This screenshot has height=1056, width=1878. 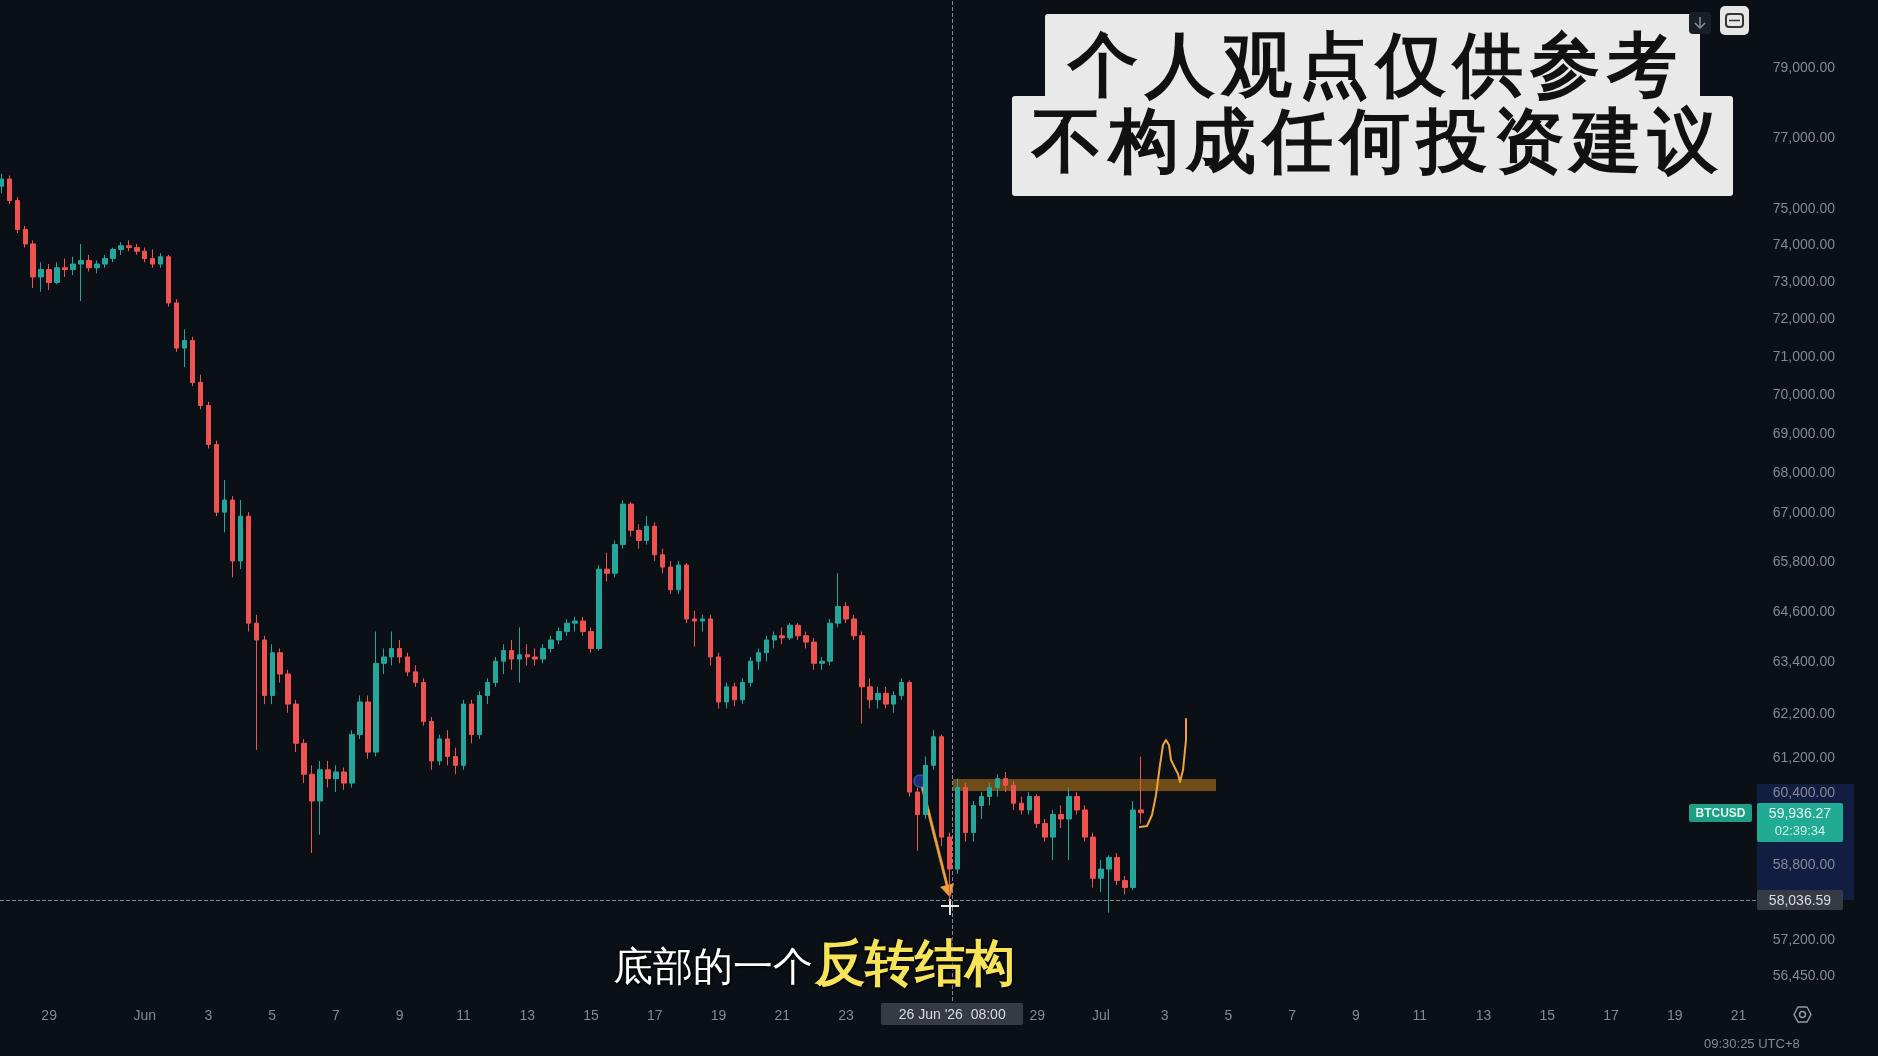 What do you see at coordinates (1420, 1015) in the screenshot?
I see `x-tick-label: 11` at bounding box center [1420, 1015].